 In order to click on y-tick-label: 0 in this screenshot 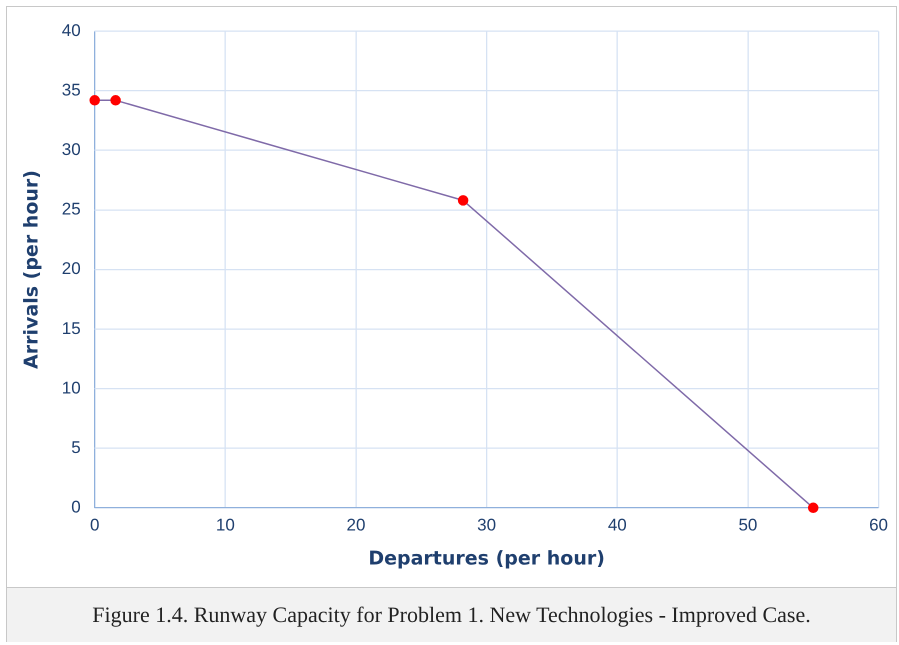, I will do `click(76, 506)`.